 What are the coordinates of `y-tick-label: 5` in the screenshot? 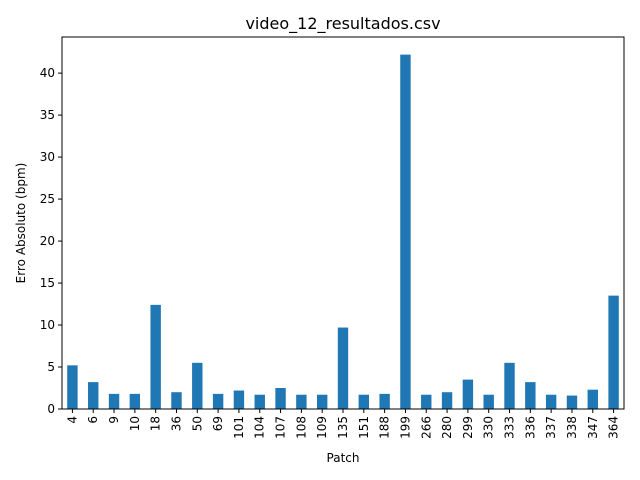 It's located at (51, 367).